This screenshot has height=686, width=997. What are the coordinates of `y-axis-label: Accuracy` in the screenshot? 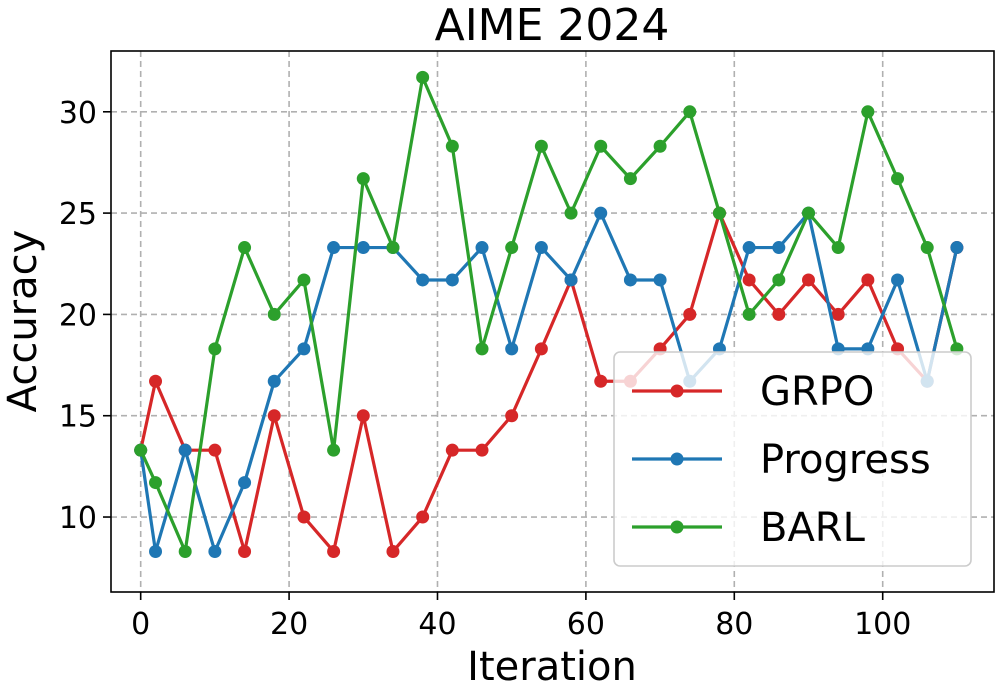 It's located at (23, 321).